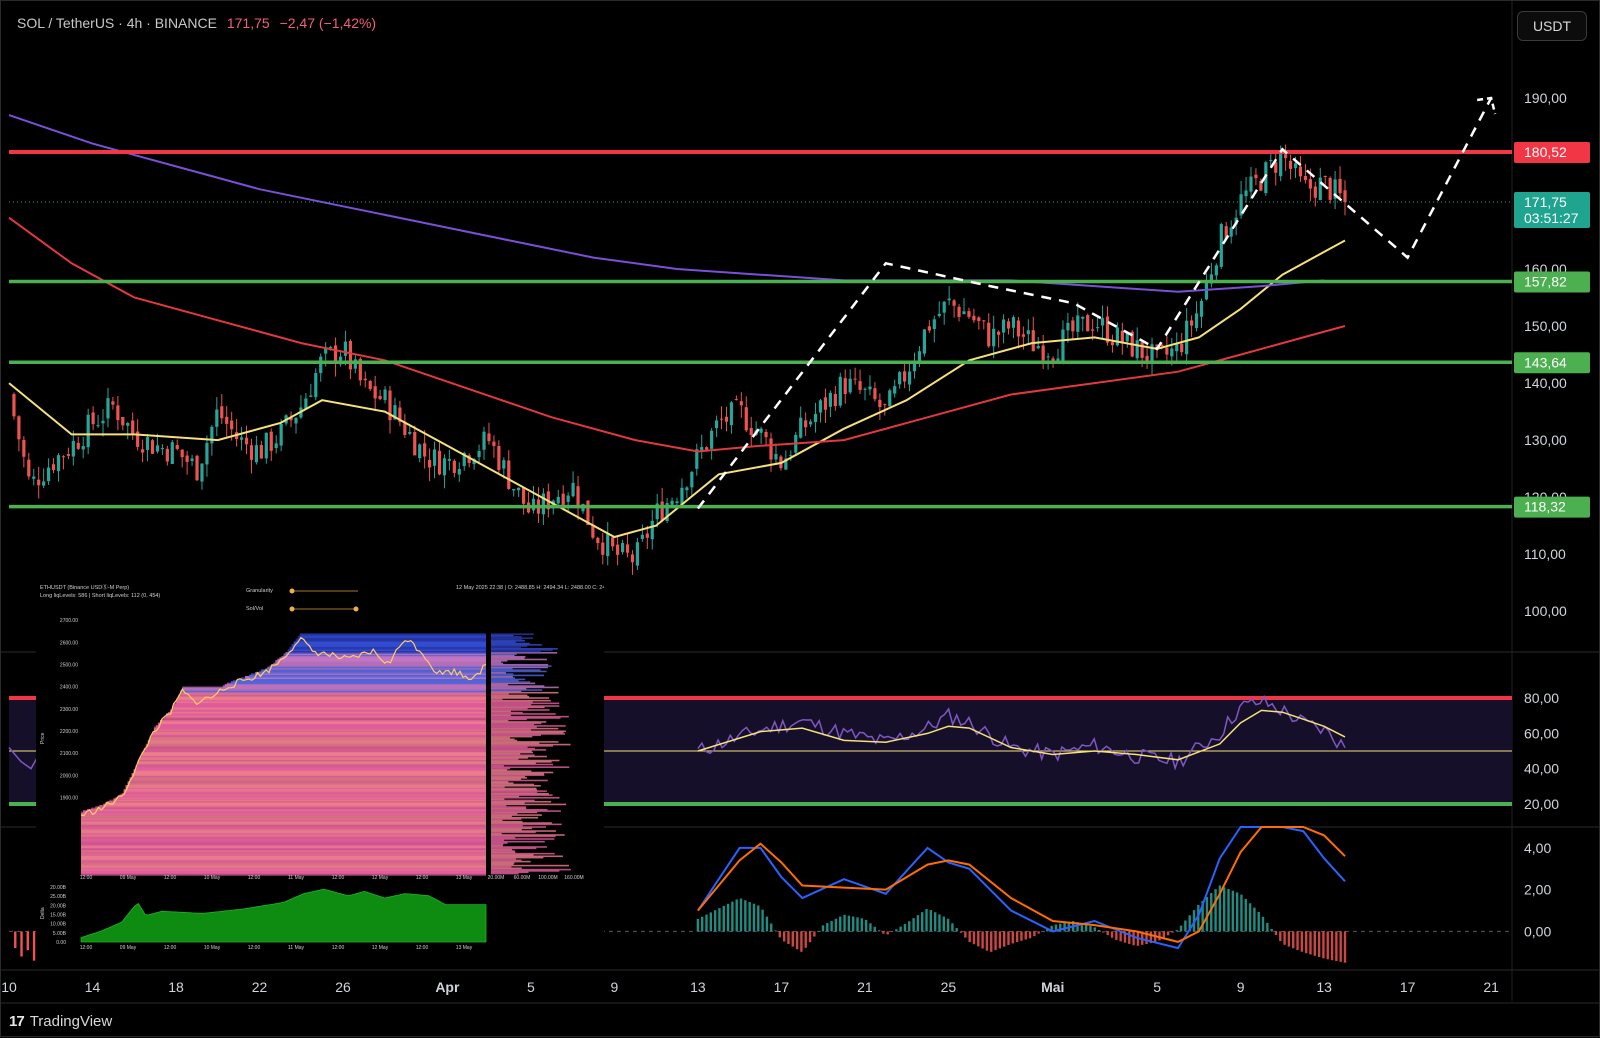  Describe the element at coordinates (1545, 326) in the screenshot. I see `price-axis-tick: 150,00` at that location.